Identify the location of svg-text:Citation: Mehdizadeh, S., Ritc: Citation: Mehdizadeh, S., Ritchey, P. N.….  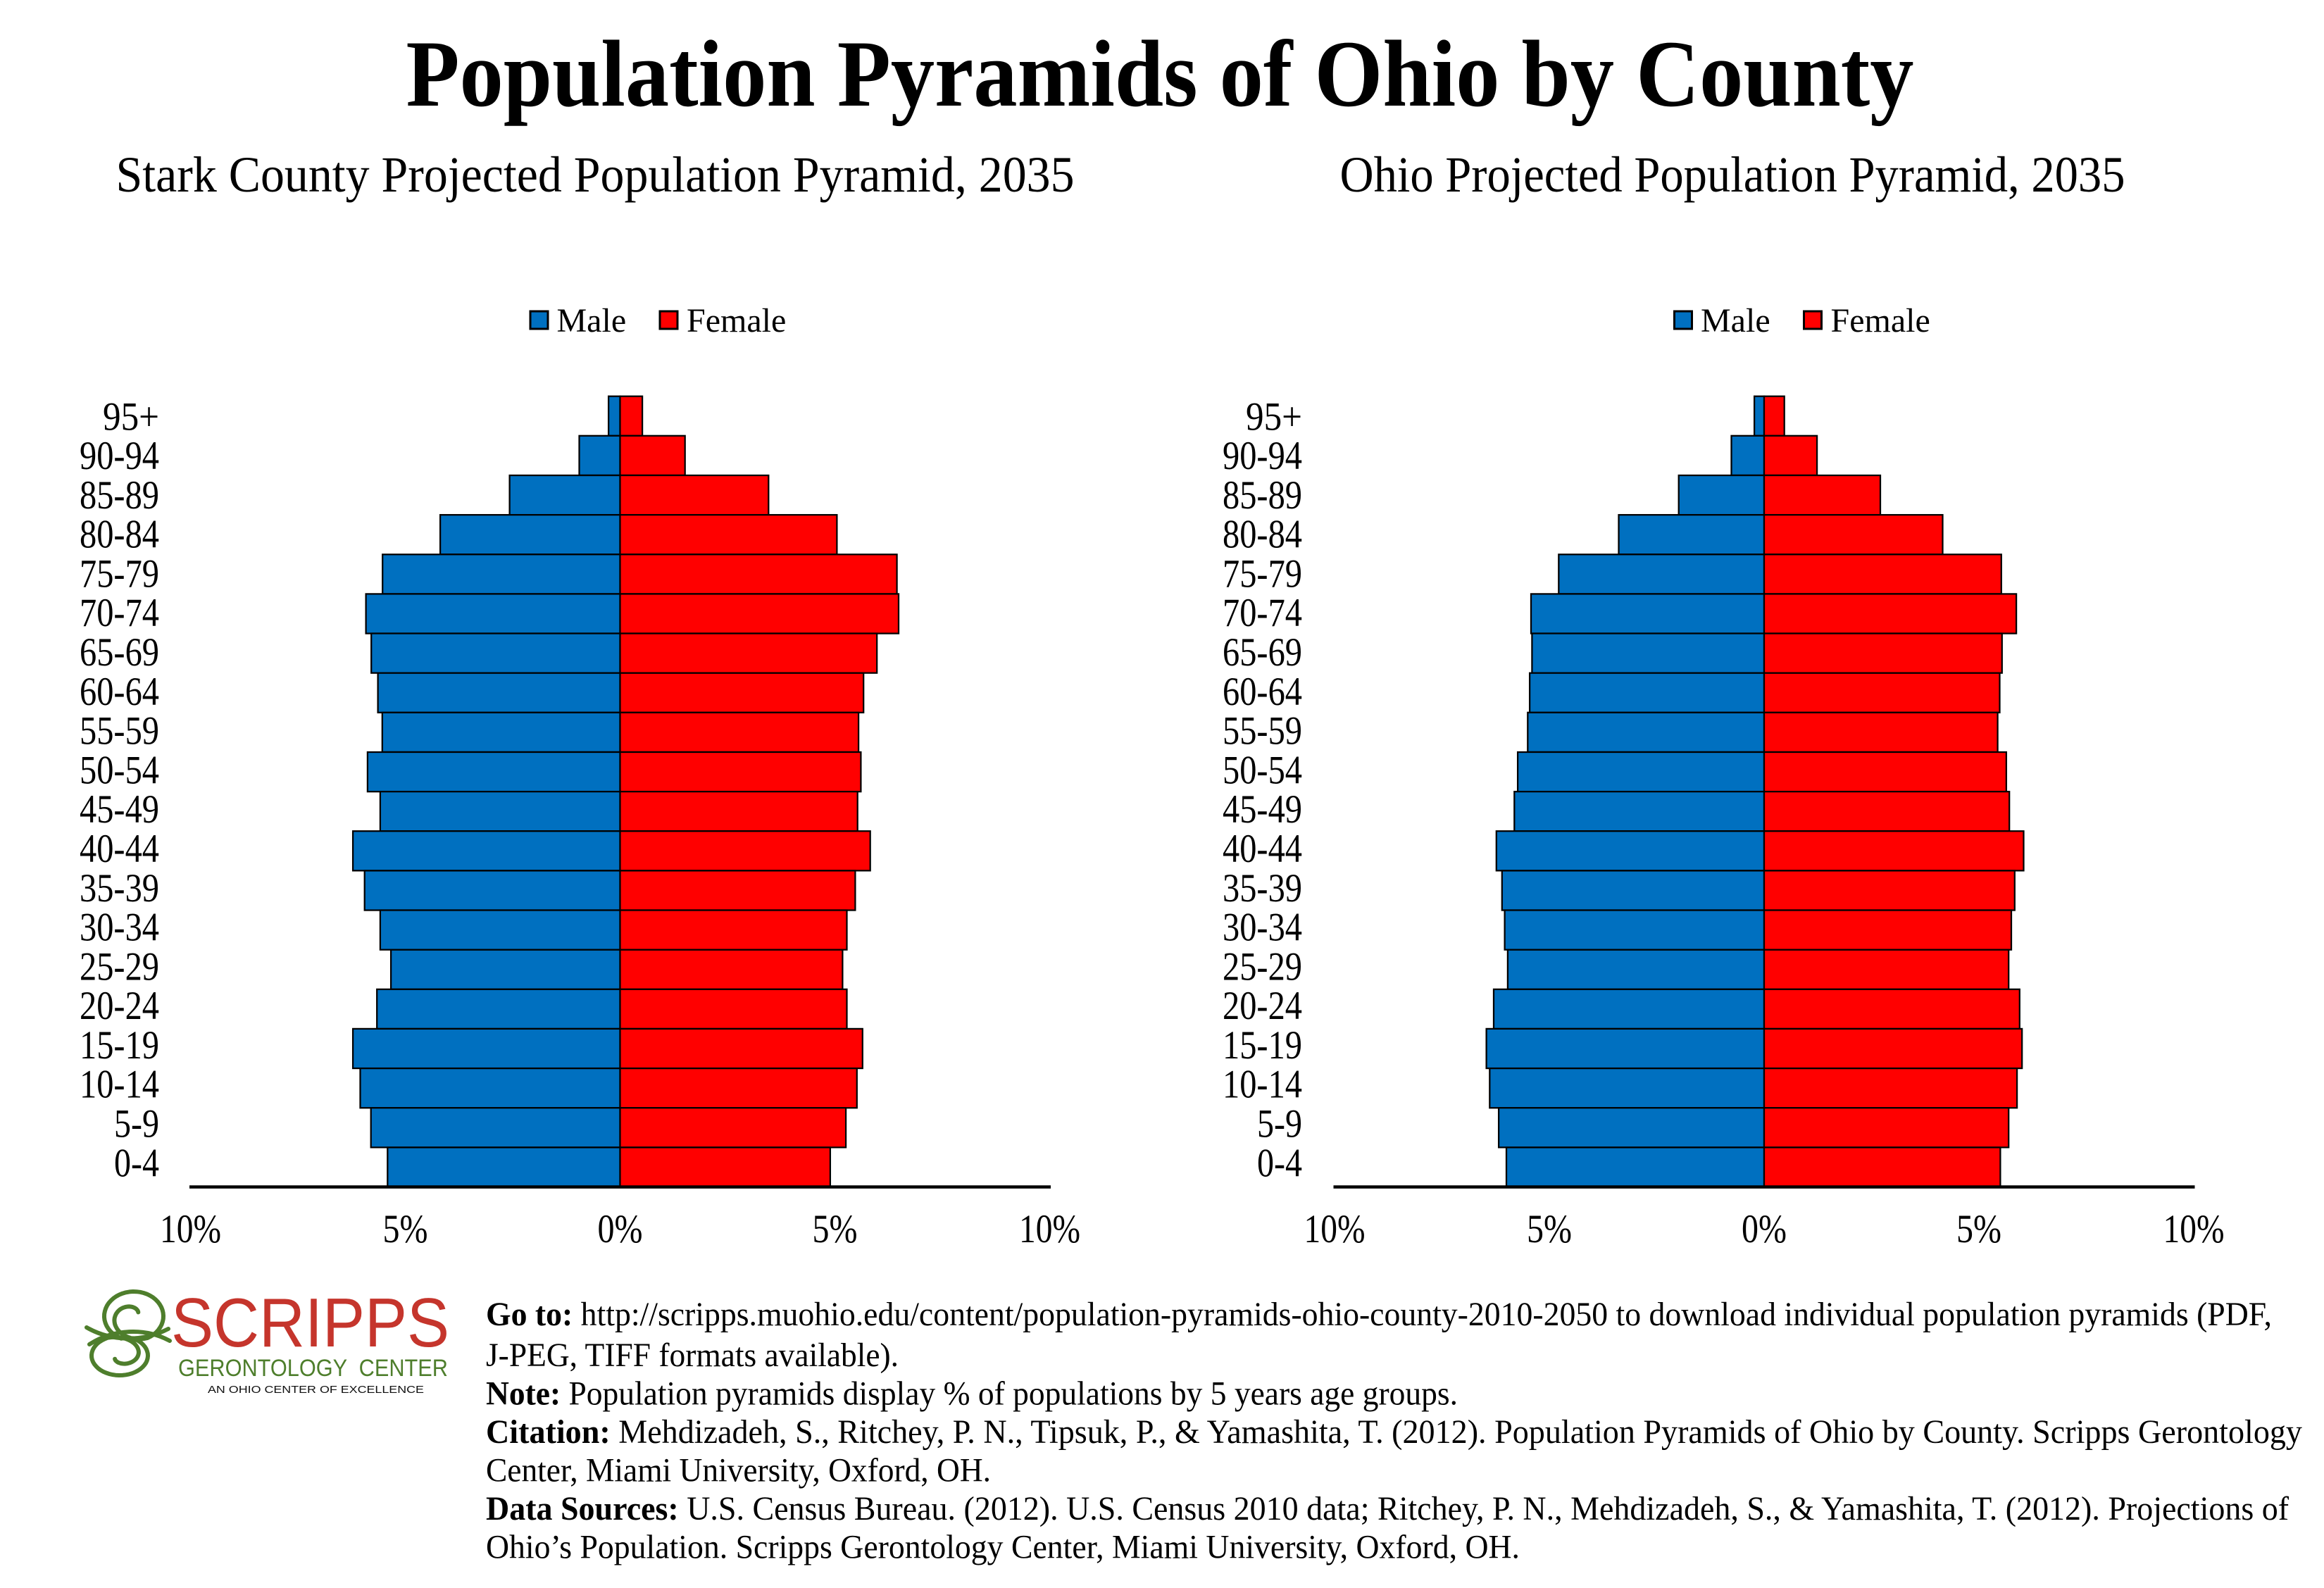
(1394, 1432).